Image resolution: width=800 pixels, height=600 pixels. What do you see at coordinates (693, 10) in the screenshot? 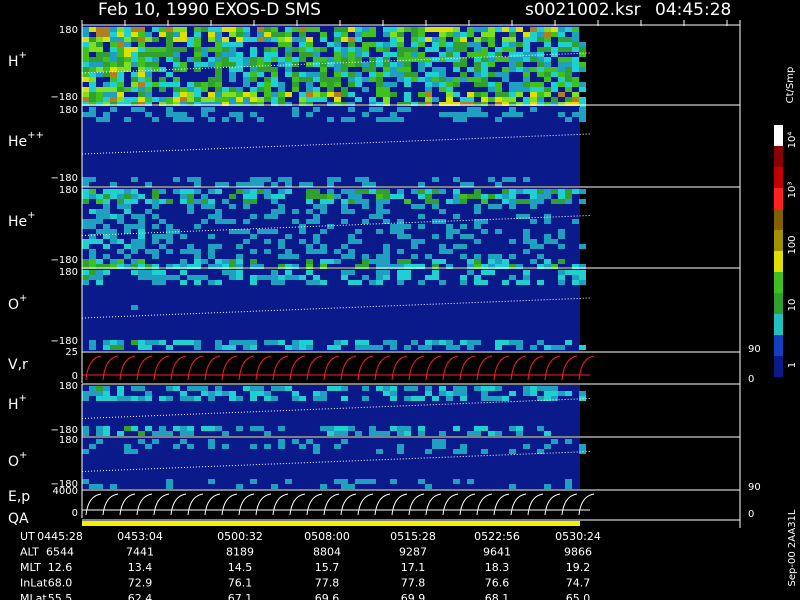
I see `time: 04:45:28` at bounding box center [693, 10].